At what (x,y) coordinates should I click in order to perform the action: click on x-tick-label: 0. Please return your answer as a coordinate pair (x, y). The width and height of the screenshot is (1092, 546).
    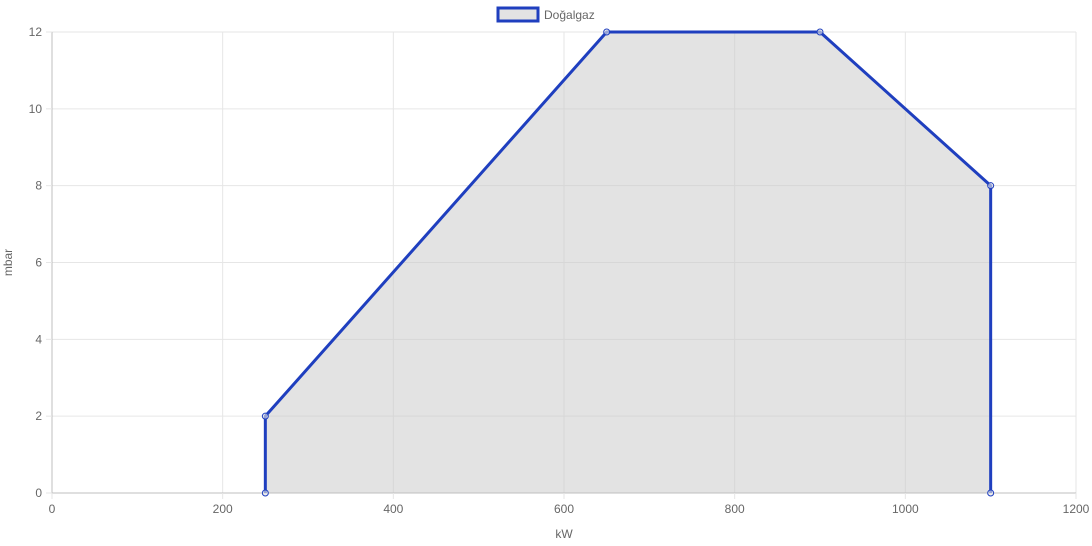
    Looking at the image, I should click on (52, 509).